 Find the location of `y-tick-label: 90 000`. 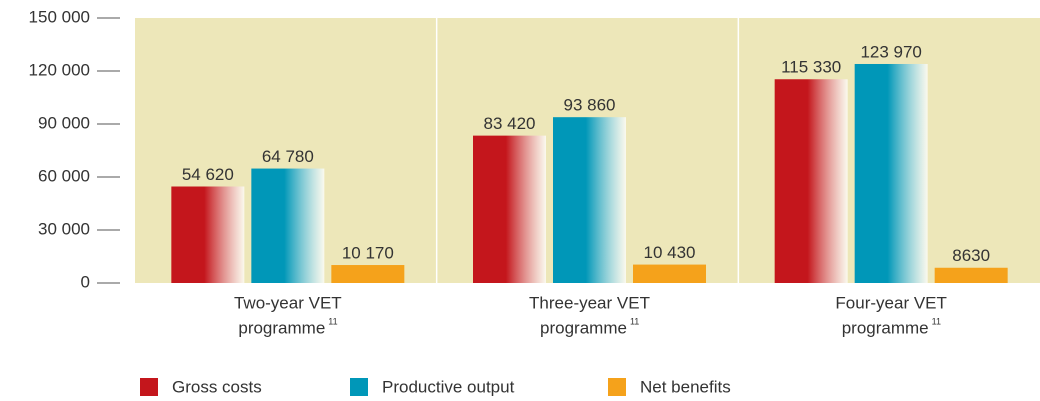

y-tick-label: 90 000 is located at coordinates (64, 122).